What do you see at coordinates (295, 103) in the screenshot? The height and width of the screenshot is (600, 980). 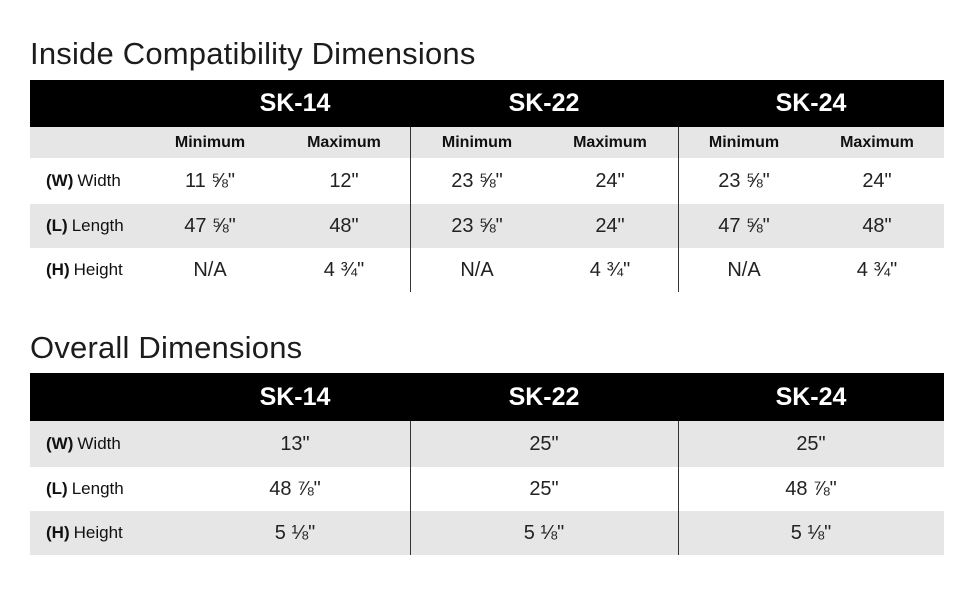 I see `inside-model-sk14: SK-14` at bounding box center [295, 103].